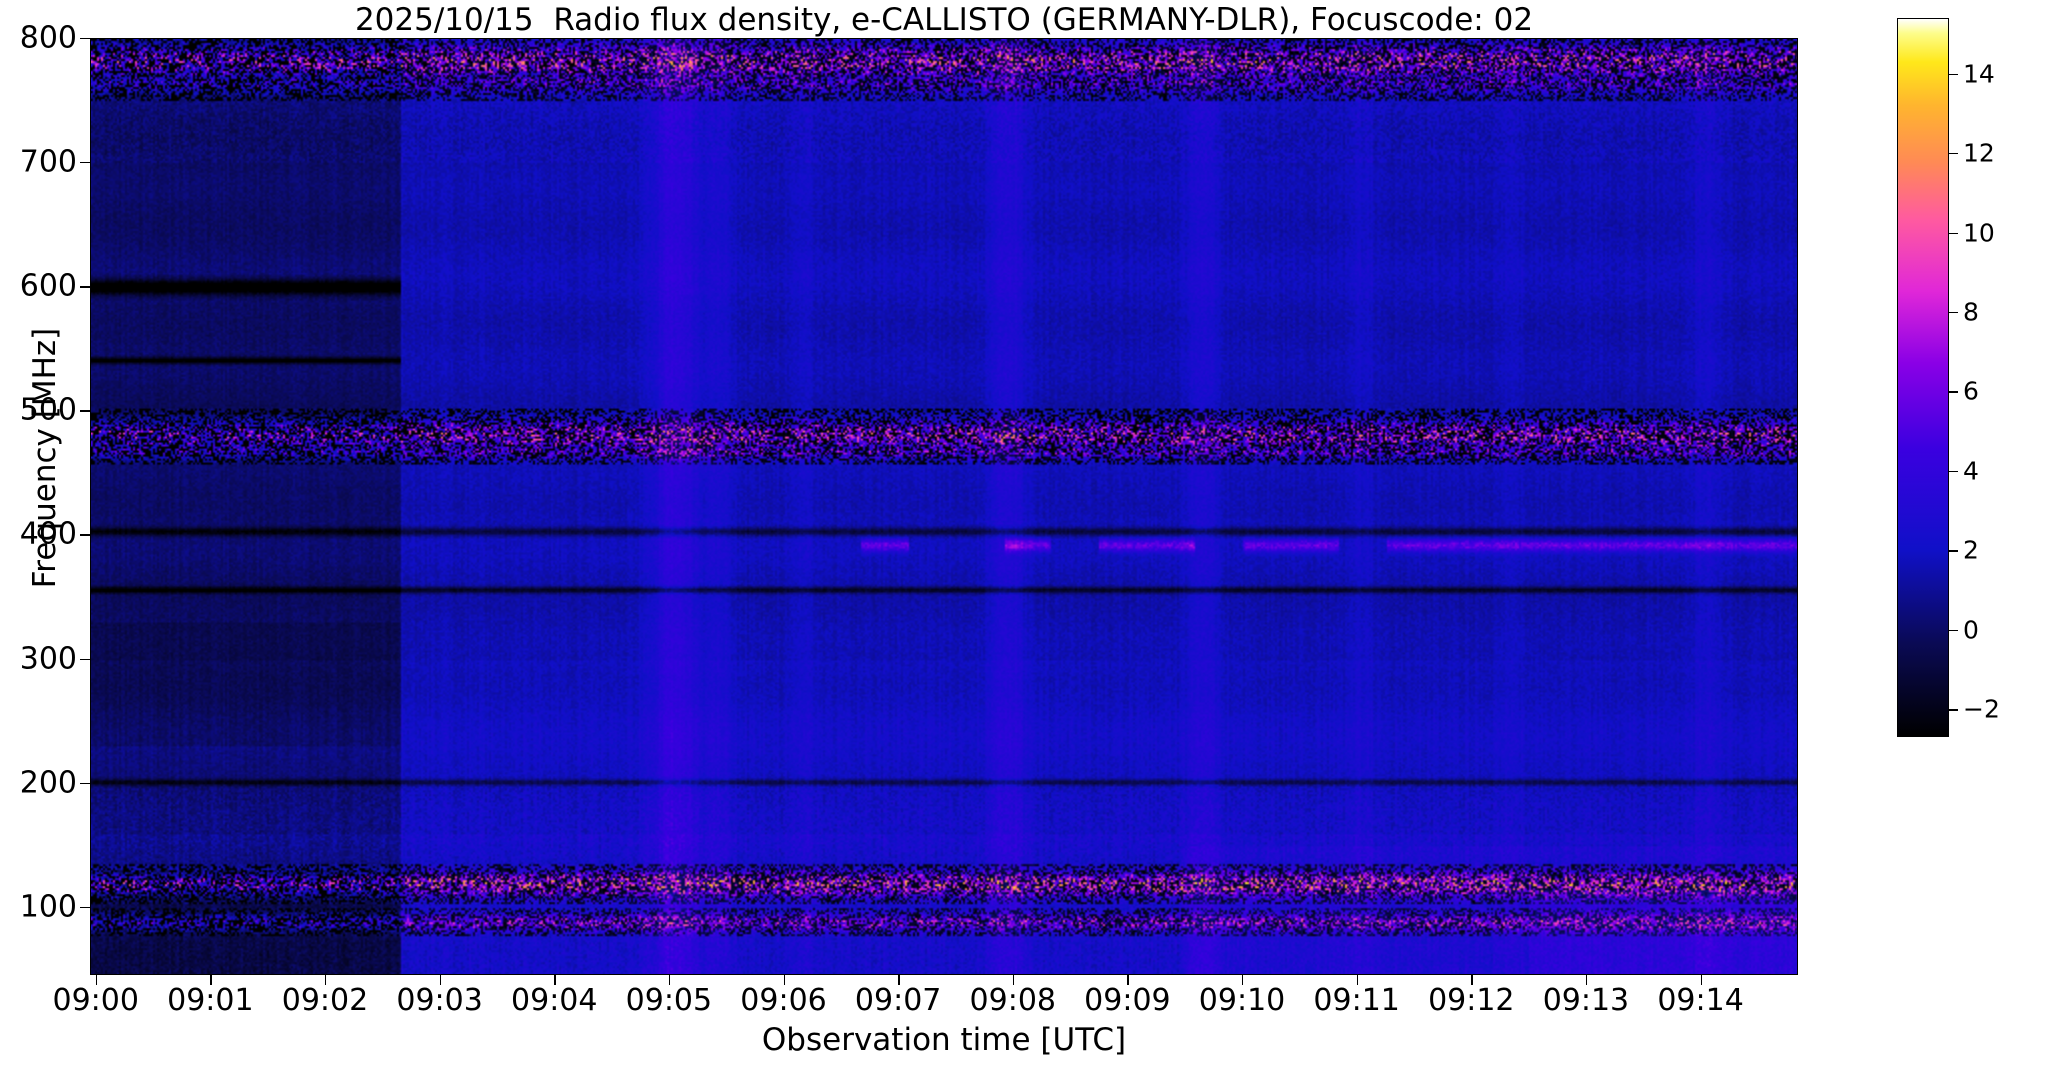 The width and height of the screenshot is (2066, 1067). I want to click on x-tick-label: 09:12, so click(1471, 1000).